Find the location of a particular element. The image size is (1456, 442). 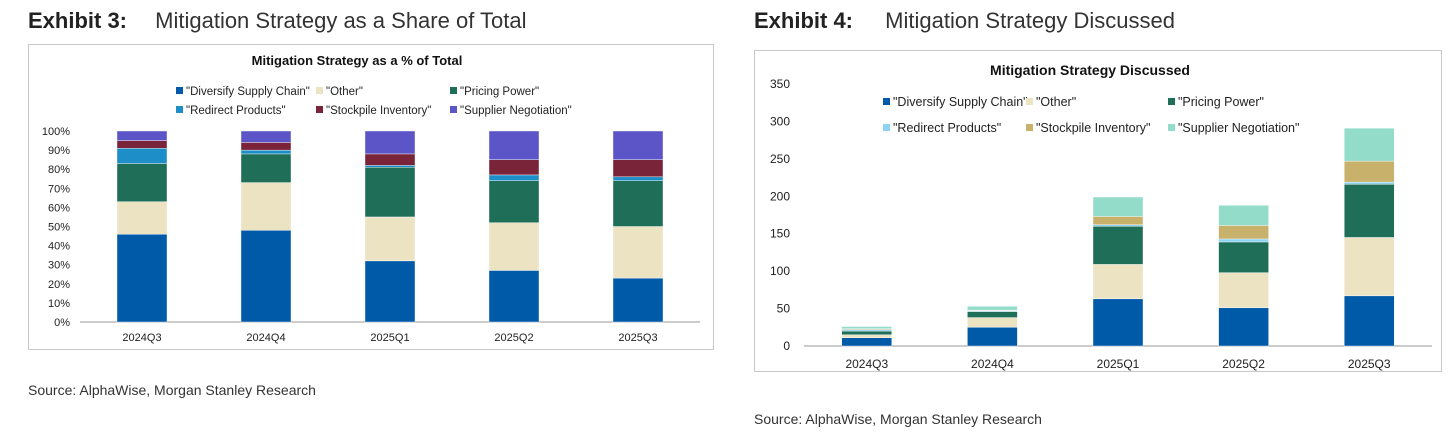

x-tick-label: 2025Q1 is located at coordinates (389, 338).